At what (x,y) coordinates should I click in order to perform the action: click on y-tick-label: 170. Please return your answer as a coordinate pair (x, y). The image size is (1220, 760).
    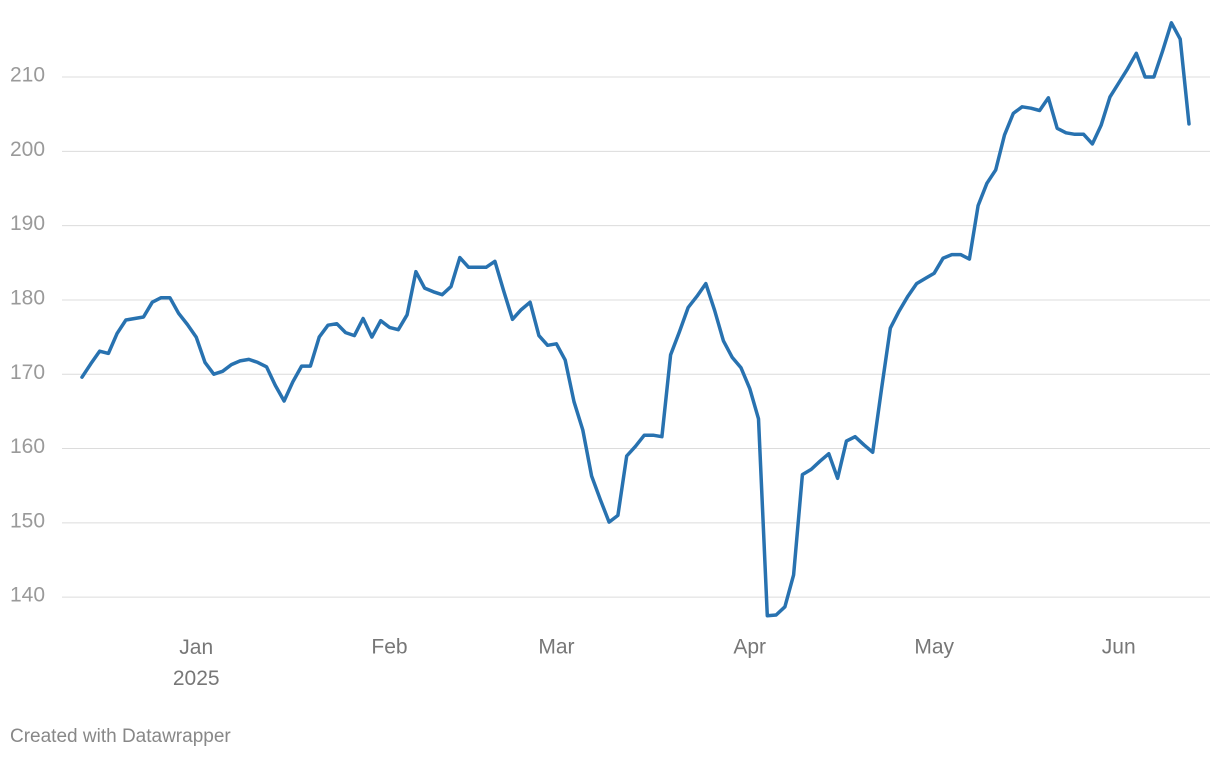
    Looking at the image, I should click on (27, 372).